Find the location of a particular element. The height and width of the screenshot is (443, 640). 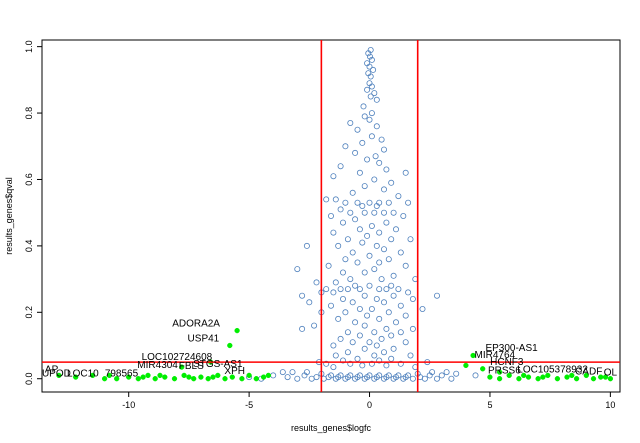

gene-label: HCNF3 is located at coordinates (507, 362).